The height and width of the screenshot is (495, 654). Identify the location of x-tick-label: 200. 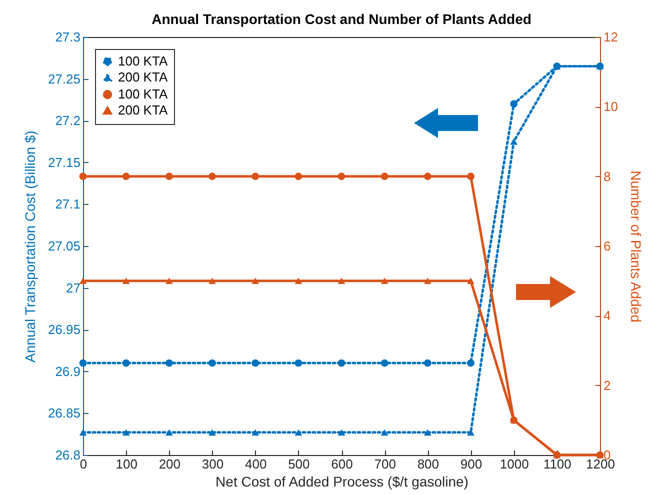
(169, 464).